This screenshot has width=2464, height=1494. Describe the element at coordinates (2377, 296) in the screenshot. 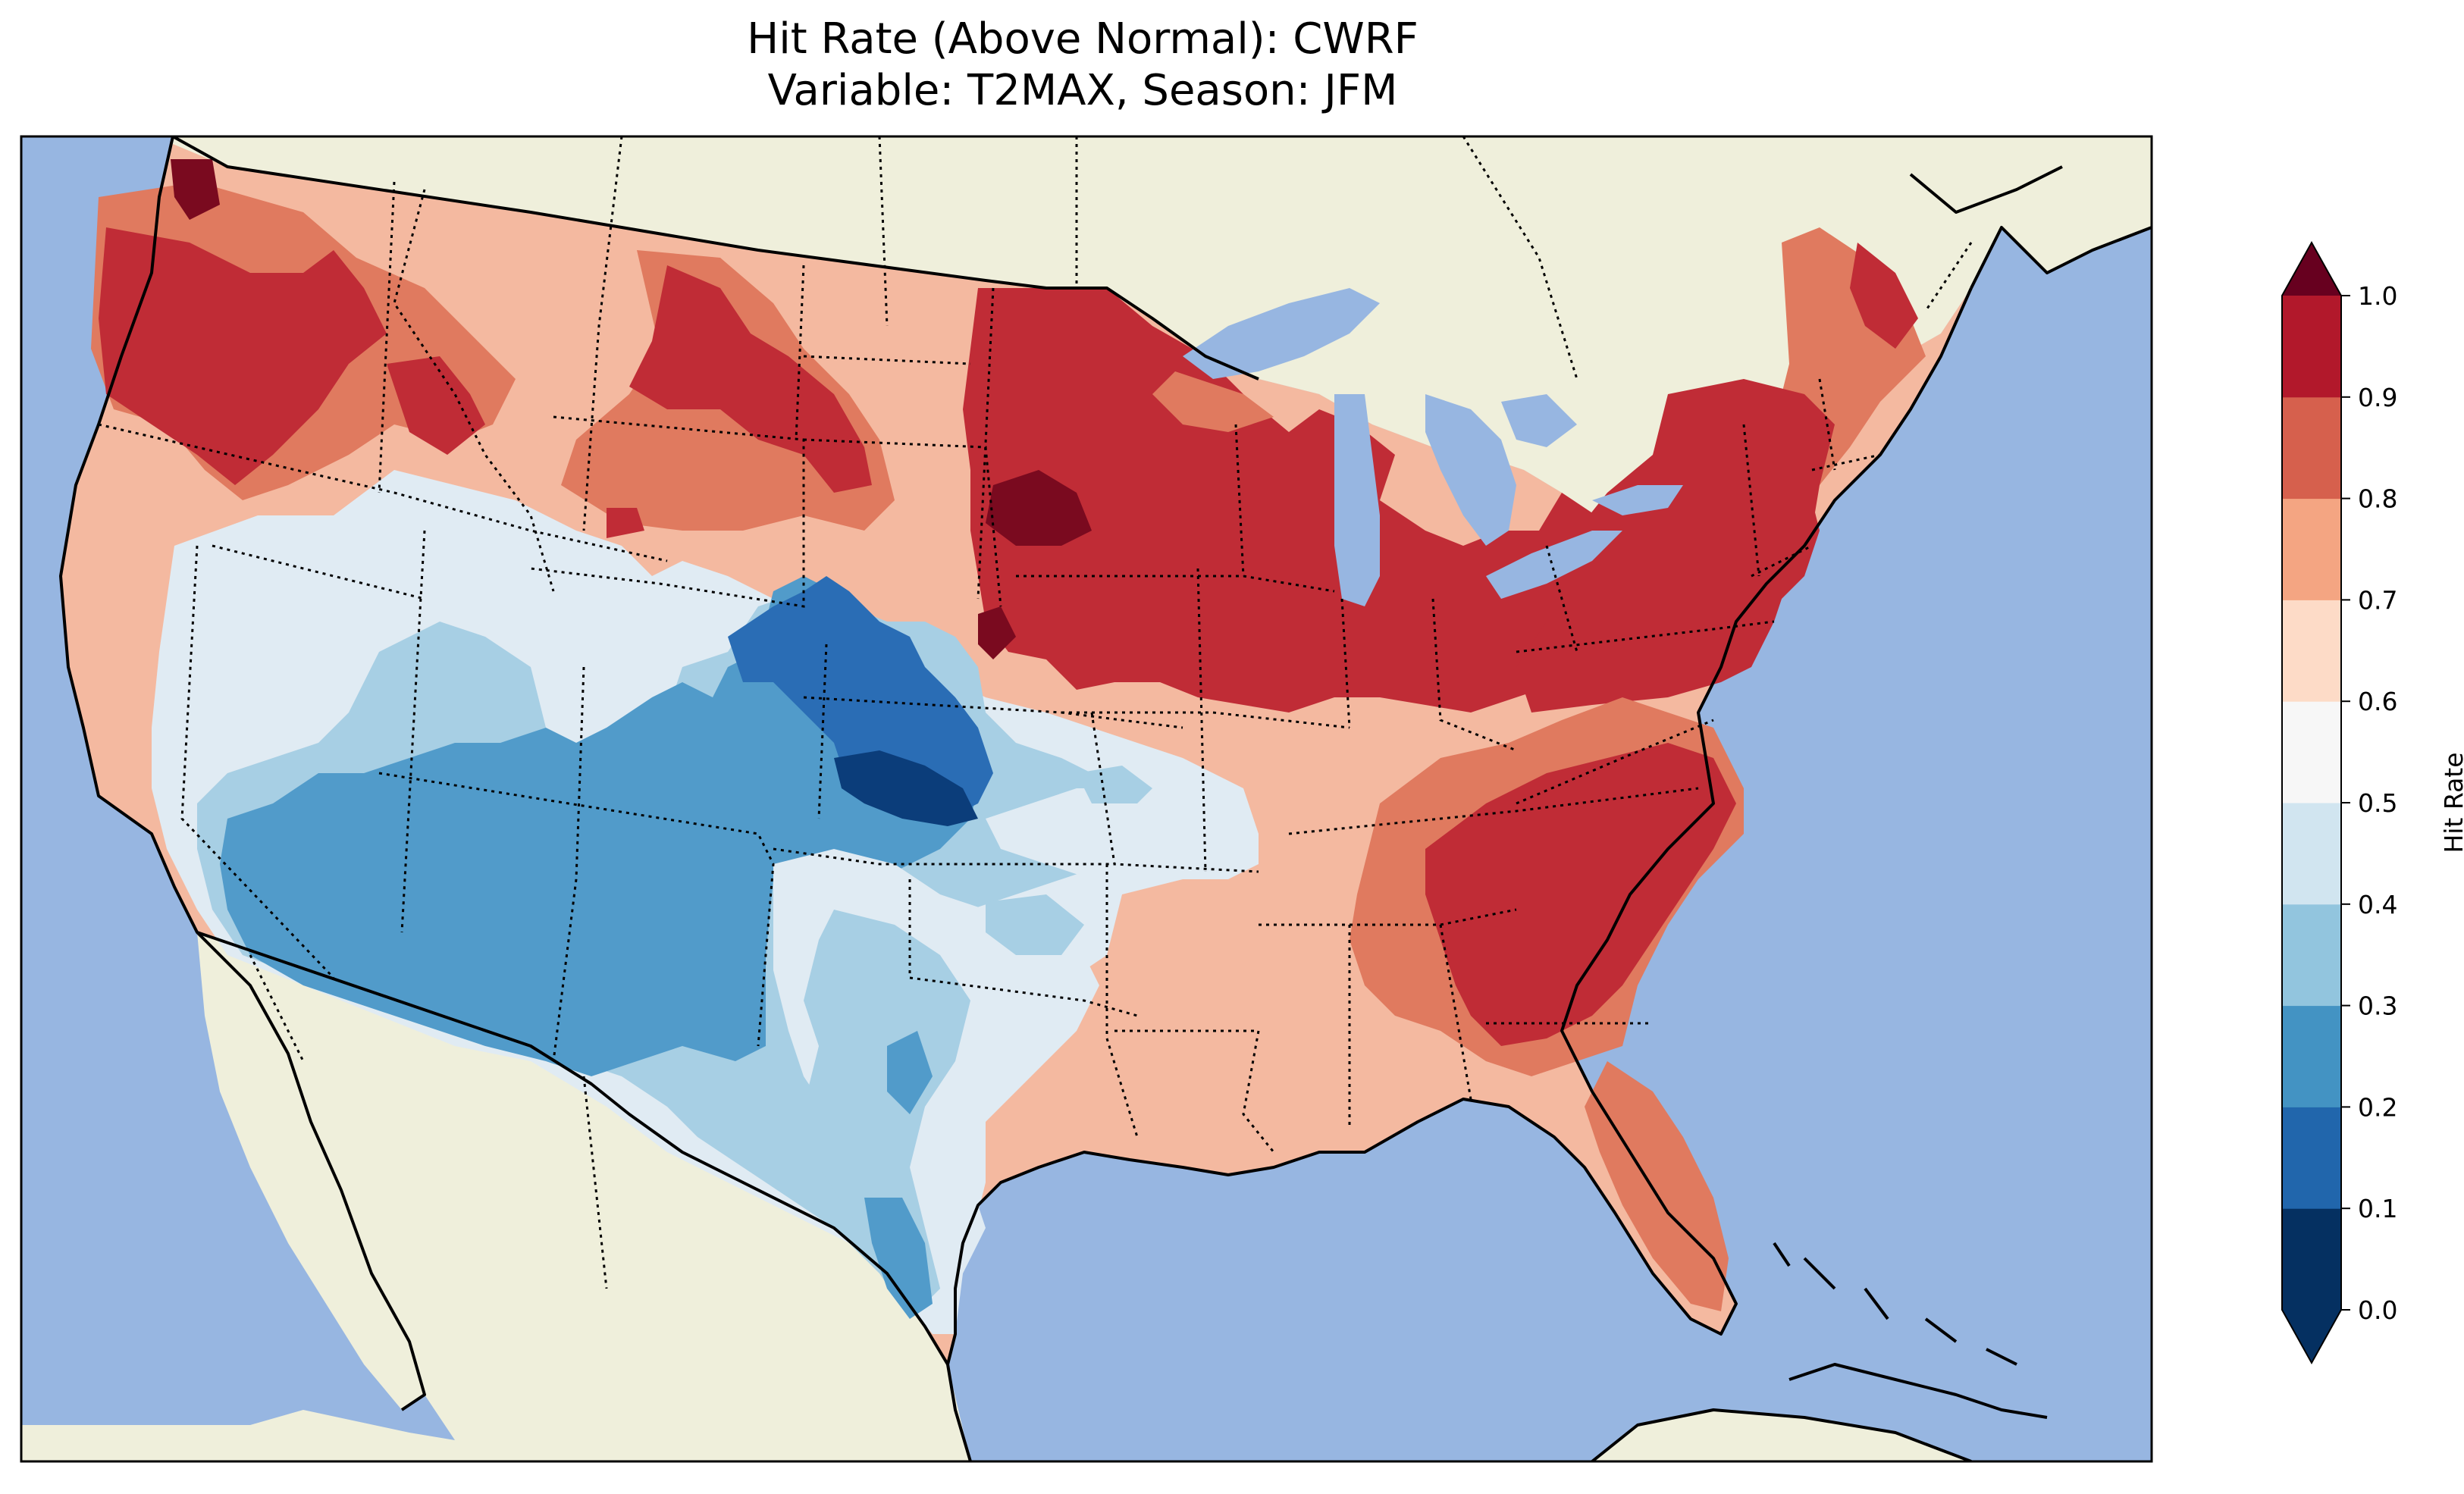

I see `colorbar-tick-label: 1.0` at that location.